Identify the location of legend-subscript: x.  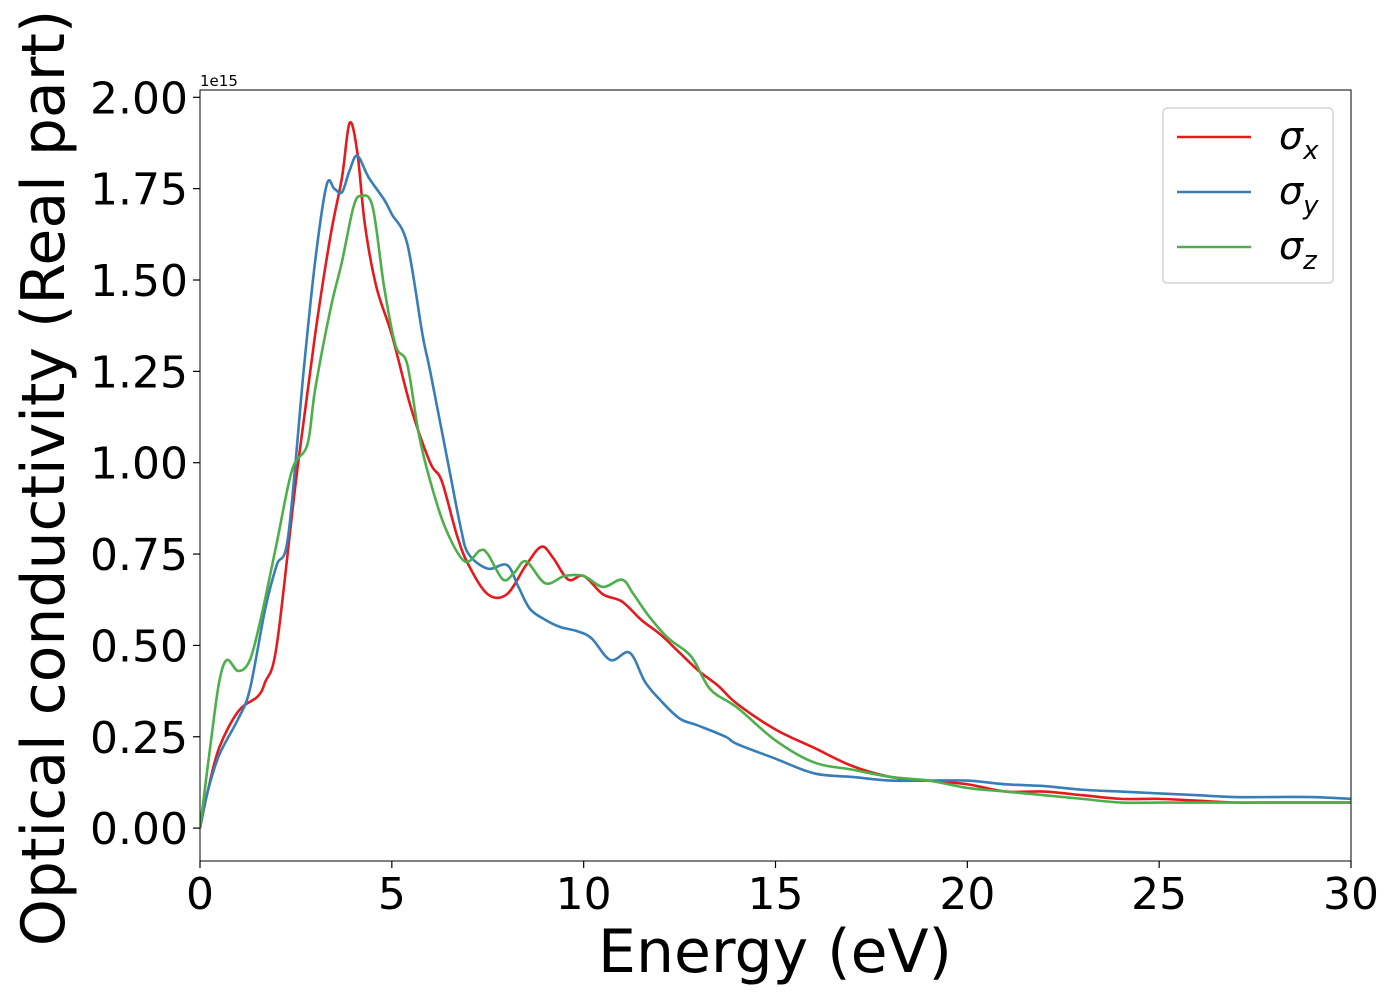
(1310, 151).